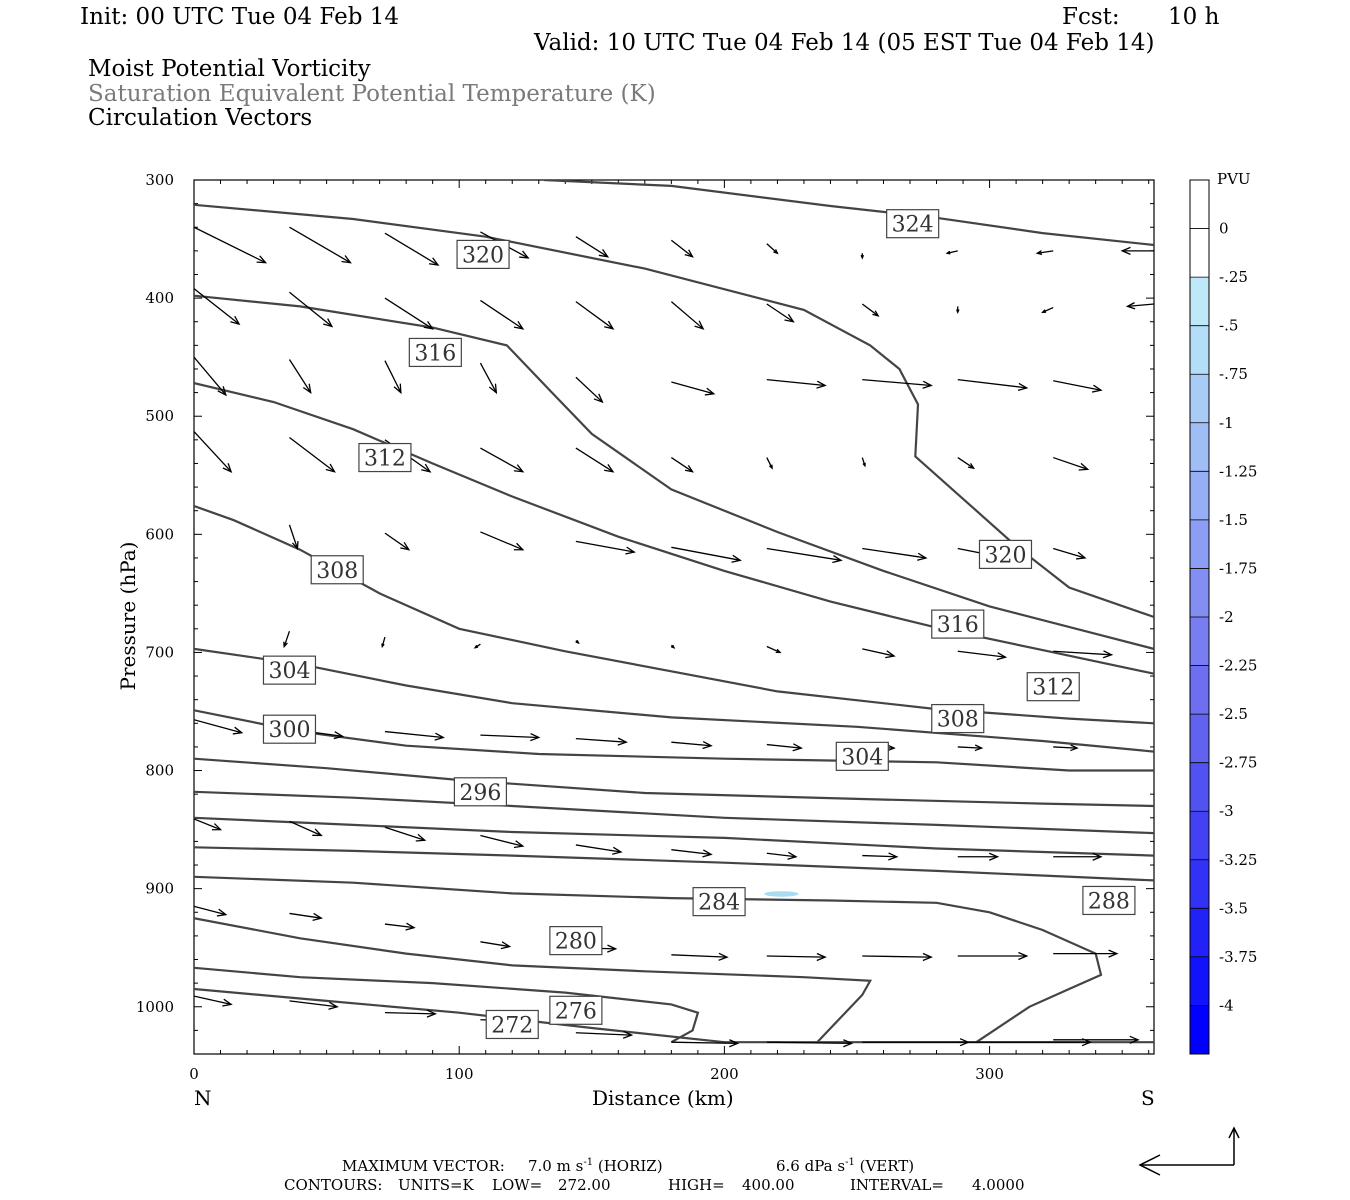 Image resolution: width=1350 pixels, height=1200 pixels. What do you see at coordinates (159, 771) in the screenshot?
I see `y-tick-label: 800` at bounding box center [159, 771].